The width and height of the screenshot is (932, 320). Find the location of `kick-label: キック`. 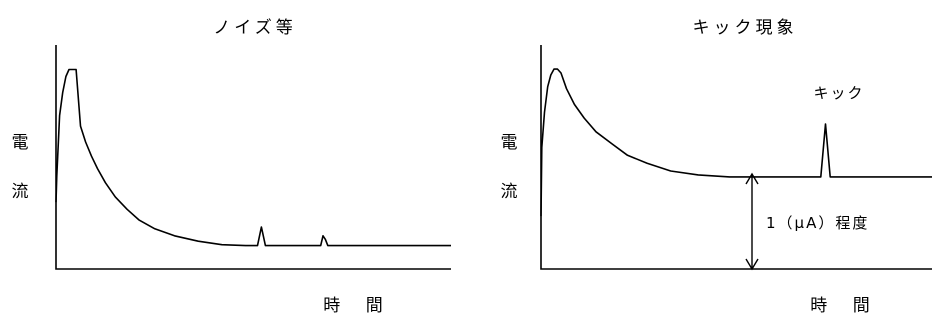

kick-label: キック is located at coordinates (838, 93).